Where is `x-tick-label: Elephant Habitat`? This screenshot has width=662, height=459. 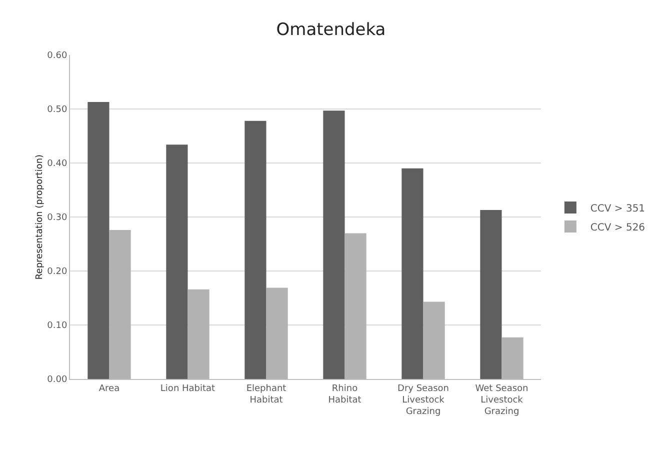
x-tick-label: Elephant Habitat is located at coordinates (266, 395).